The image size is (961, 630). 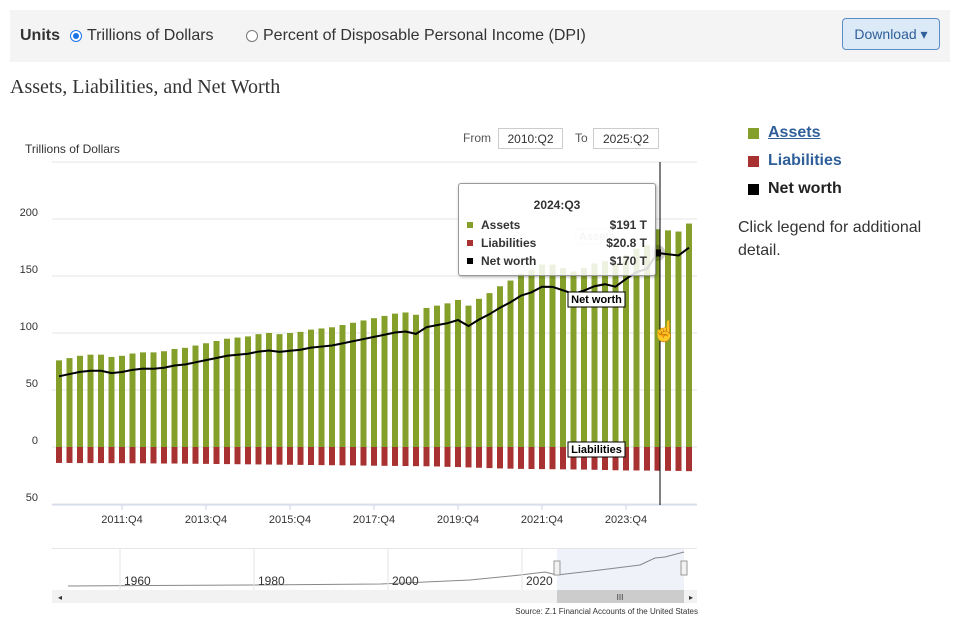 What do you see at coordinates (891, 34) in the screenshot?
I see `download-button: Download ▾` at bounding box center [891, 34].